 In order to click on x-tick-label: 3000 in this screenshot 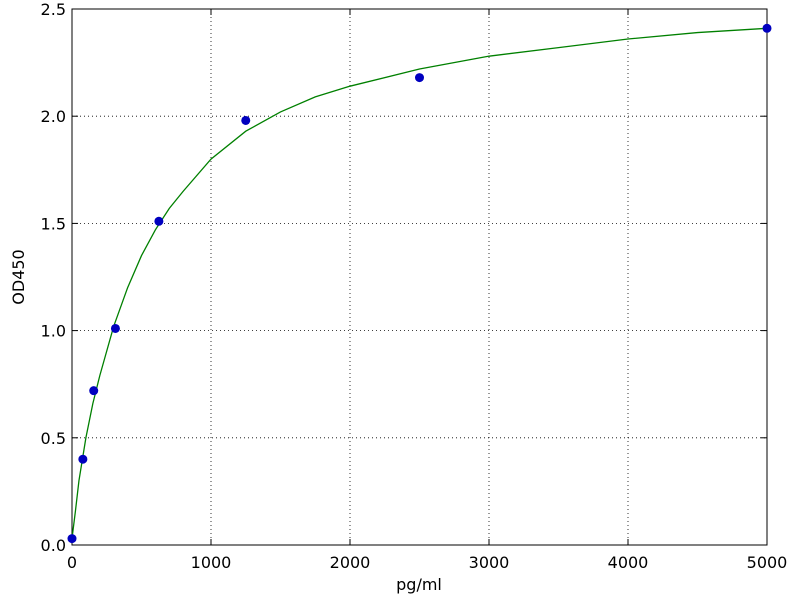, I will do `click(489, 562)`.